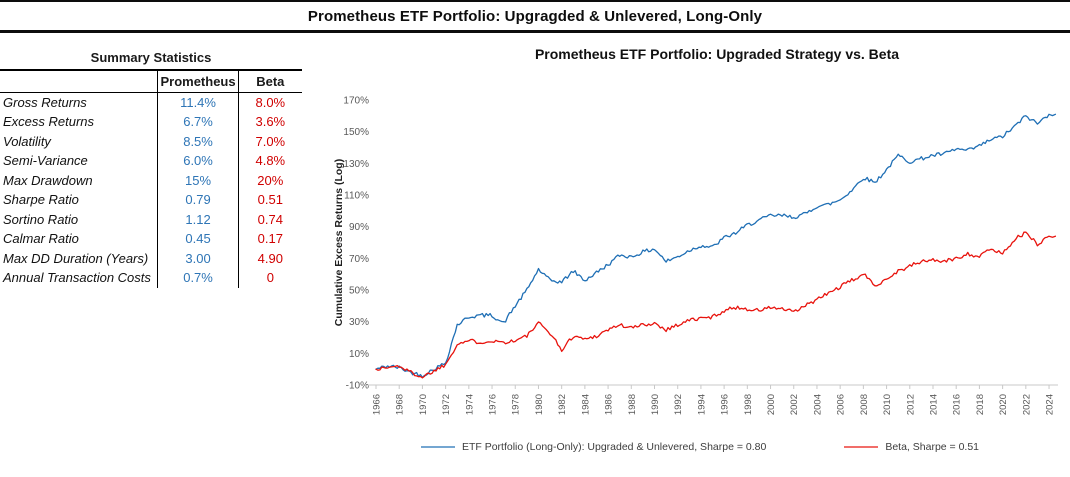 The height and width of the screenshot is (477, 1070). Describe the element at coordinates (198, 81) in the screenshot. I see `column-header-prometheus: Prometheus` at that location.